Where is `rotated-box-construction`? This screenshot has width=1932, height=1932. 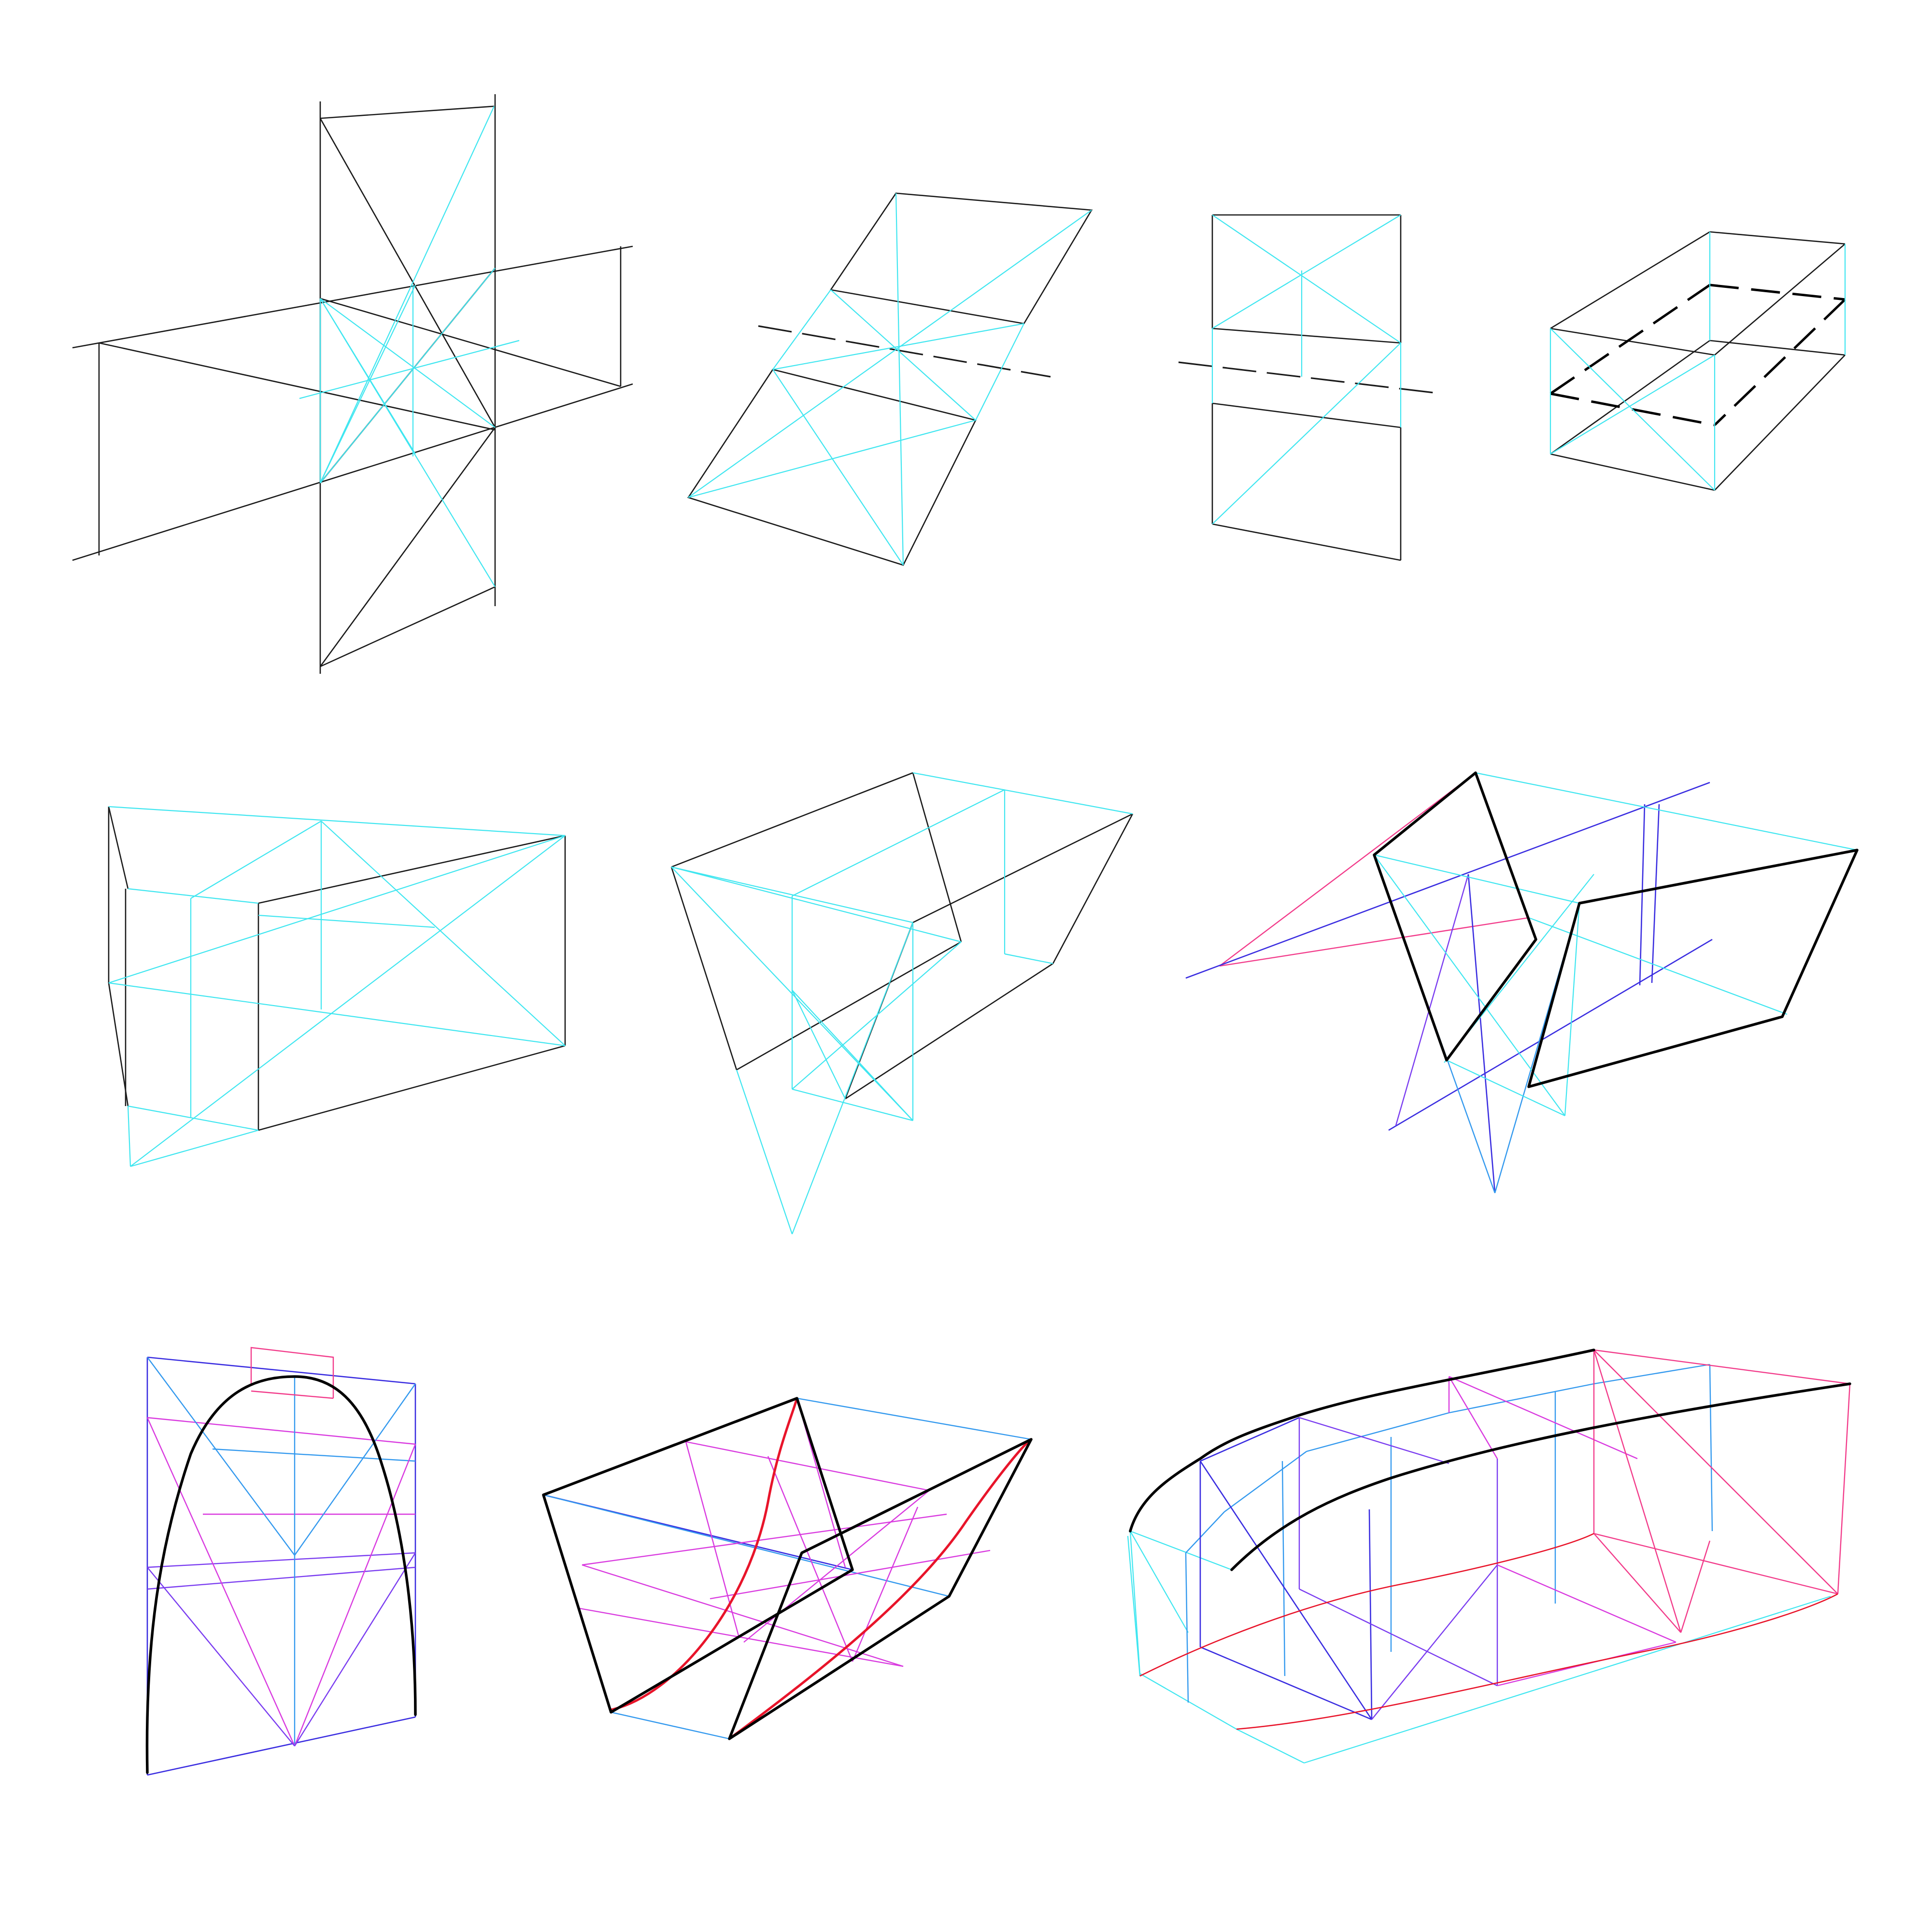
rotated-box-construction is located at coordinates (902, 1003).